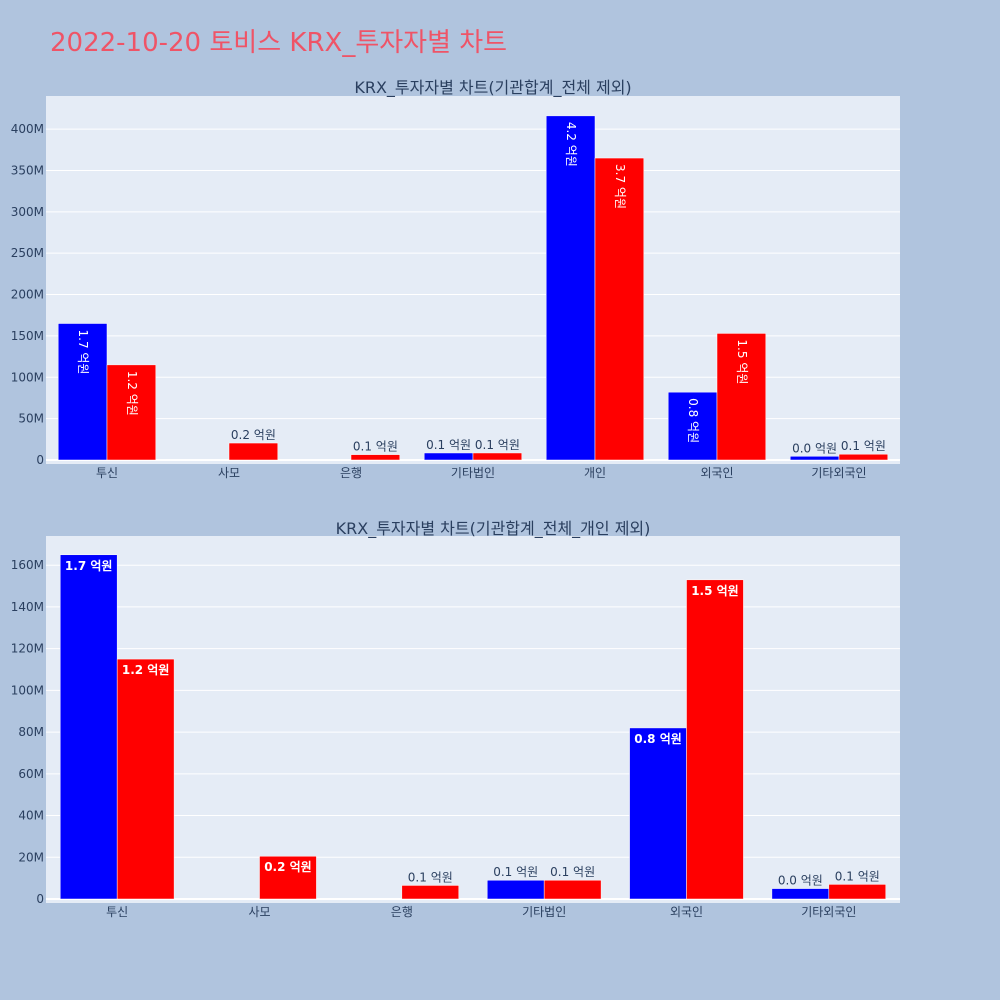 This screenshot has height=1000, width=1000. Describe the element at coordinates (27, 170) in the screenshot. I see `y-tick-label: 350M` at that location.